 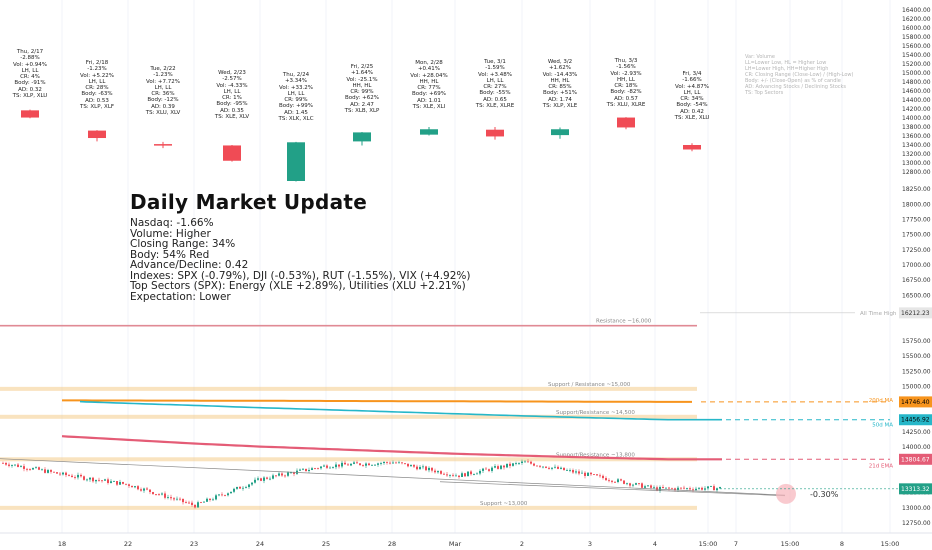 What do you see at coordinates (429, 75) in the screenshot?
I see `card-line: Vol: +28.04%` at bounding box center [429, 75].